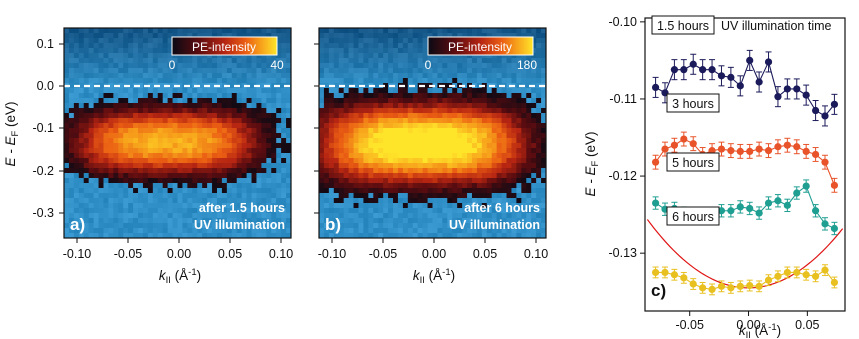 Image resolution: width=859 pixels, height=339 pixels. What do you see at coordinates (760, 330) in the screenshot?
I see `x-axis-label-c: kII (Å-1)` at bounding box center [760, 330].